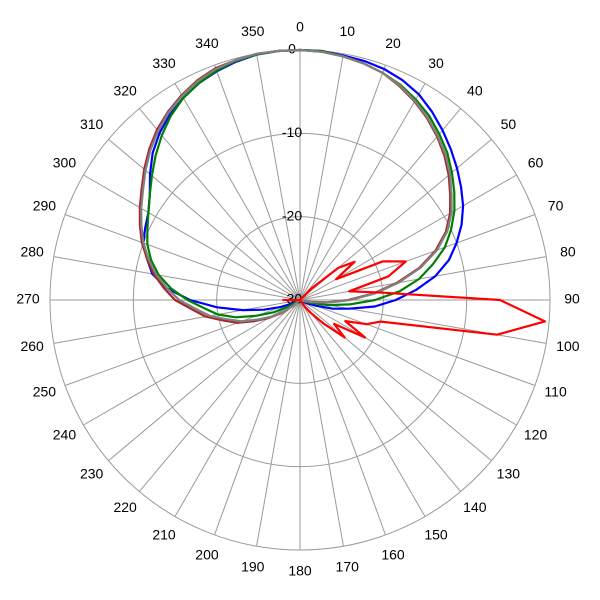 Image resolution: width=600 pixels, height=600 pixels. Describe the element at coordinates (28, 299) in the screenshot. I see `angle-tick-label: 270` at that location.